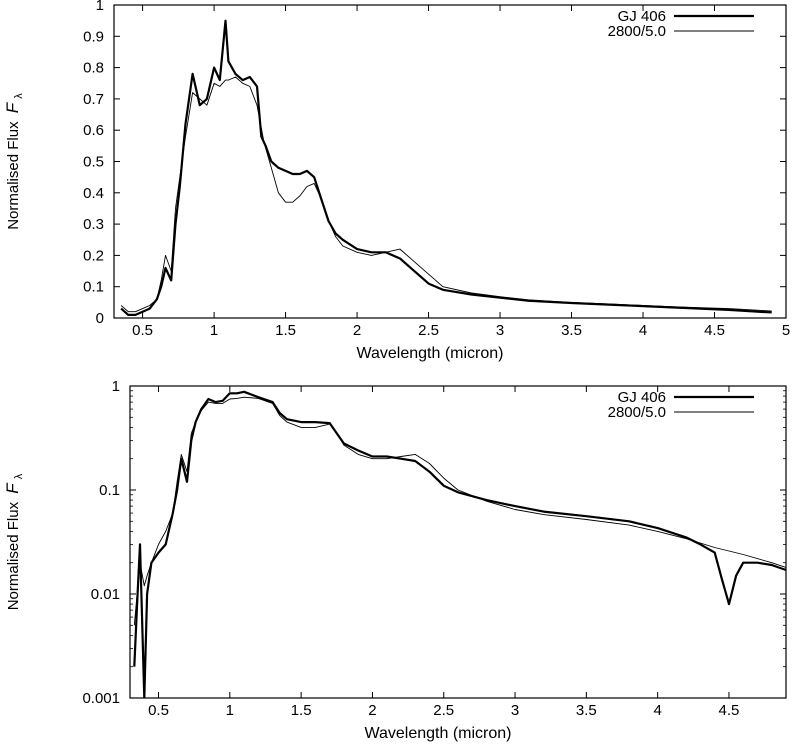 Image resolution: width=794 pixels, height=744 pixels. Describe the element at coordinates (93, 36) in the screenshot. I see `y-tick-label: 0.9` at that location.